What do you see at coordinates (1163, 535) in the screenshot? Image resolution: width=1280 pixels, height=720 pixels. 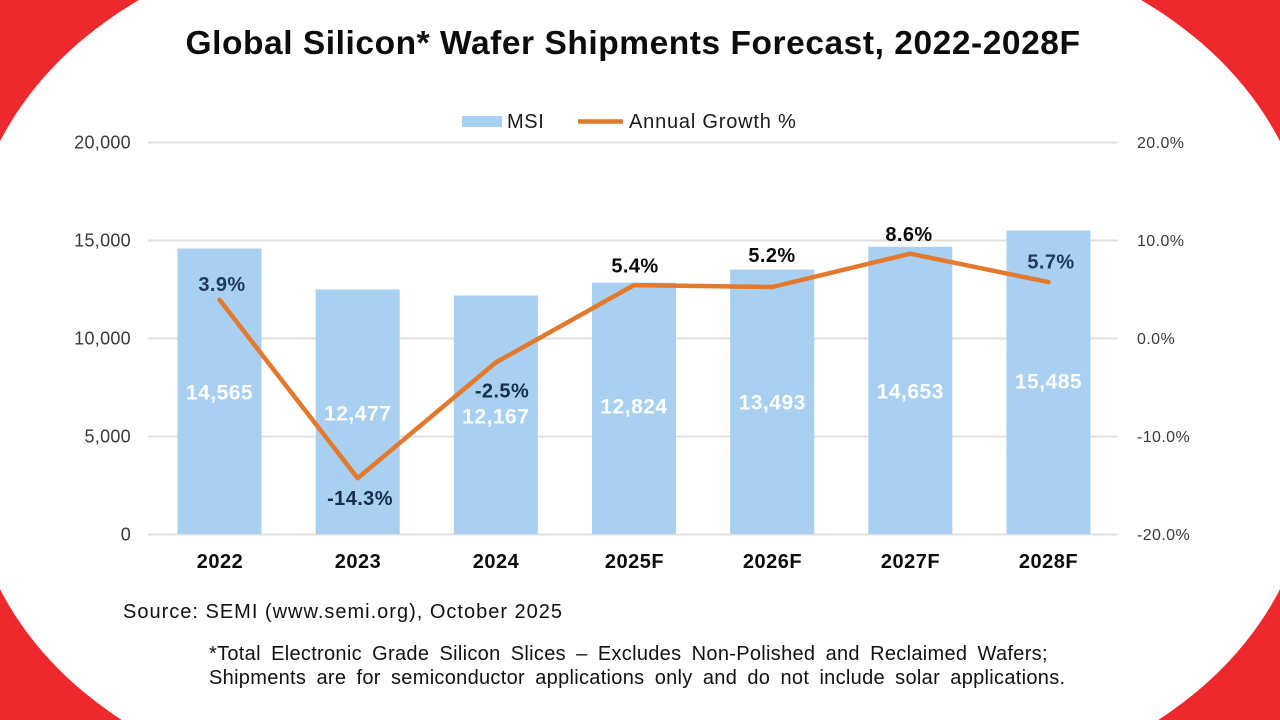 I see `svg-text: -20.0%` at bounding box center [1163, 535].